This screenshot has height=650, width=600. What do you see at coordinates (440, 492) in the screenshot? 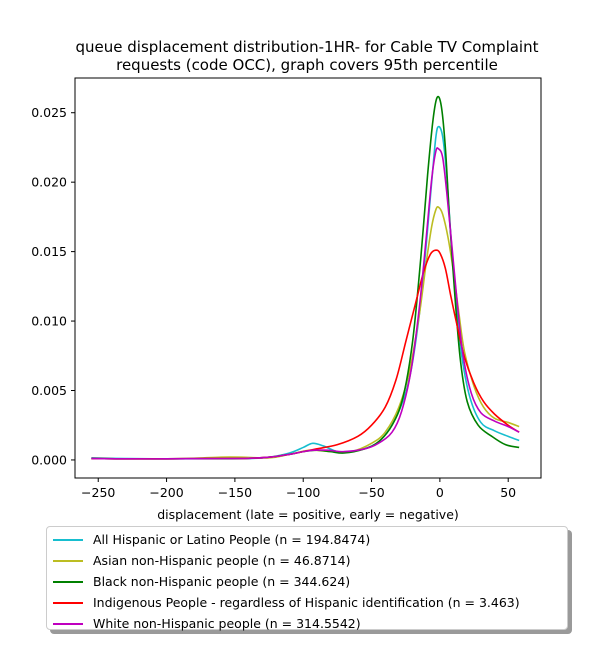
I see `x-tick-label: 0` at bounding box center [440, 492].